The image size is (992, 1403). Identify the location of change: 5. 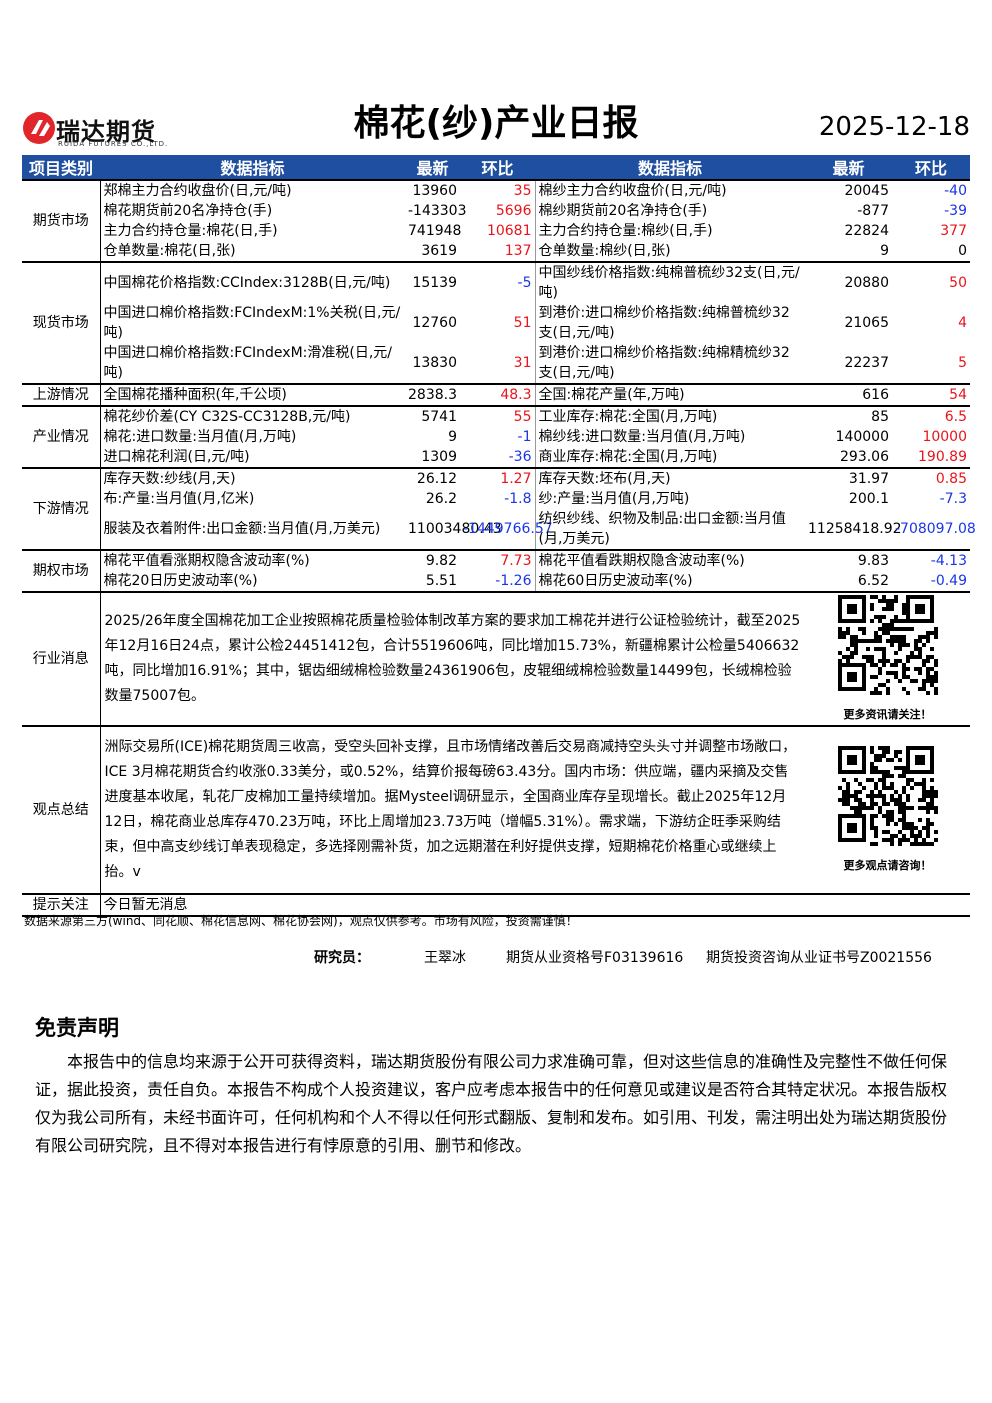
(962, 363).